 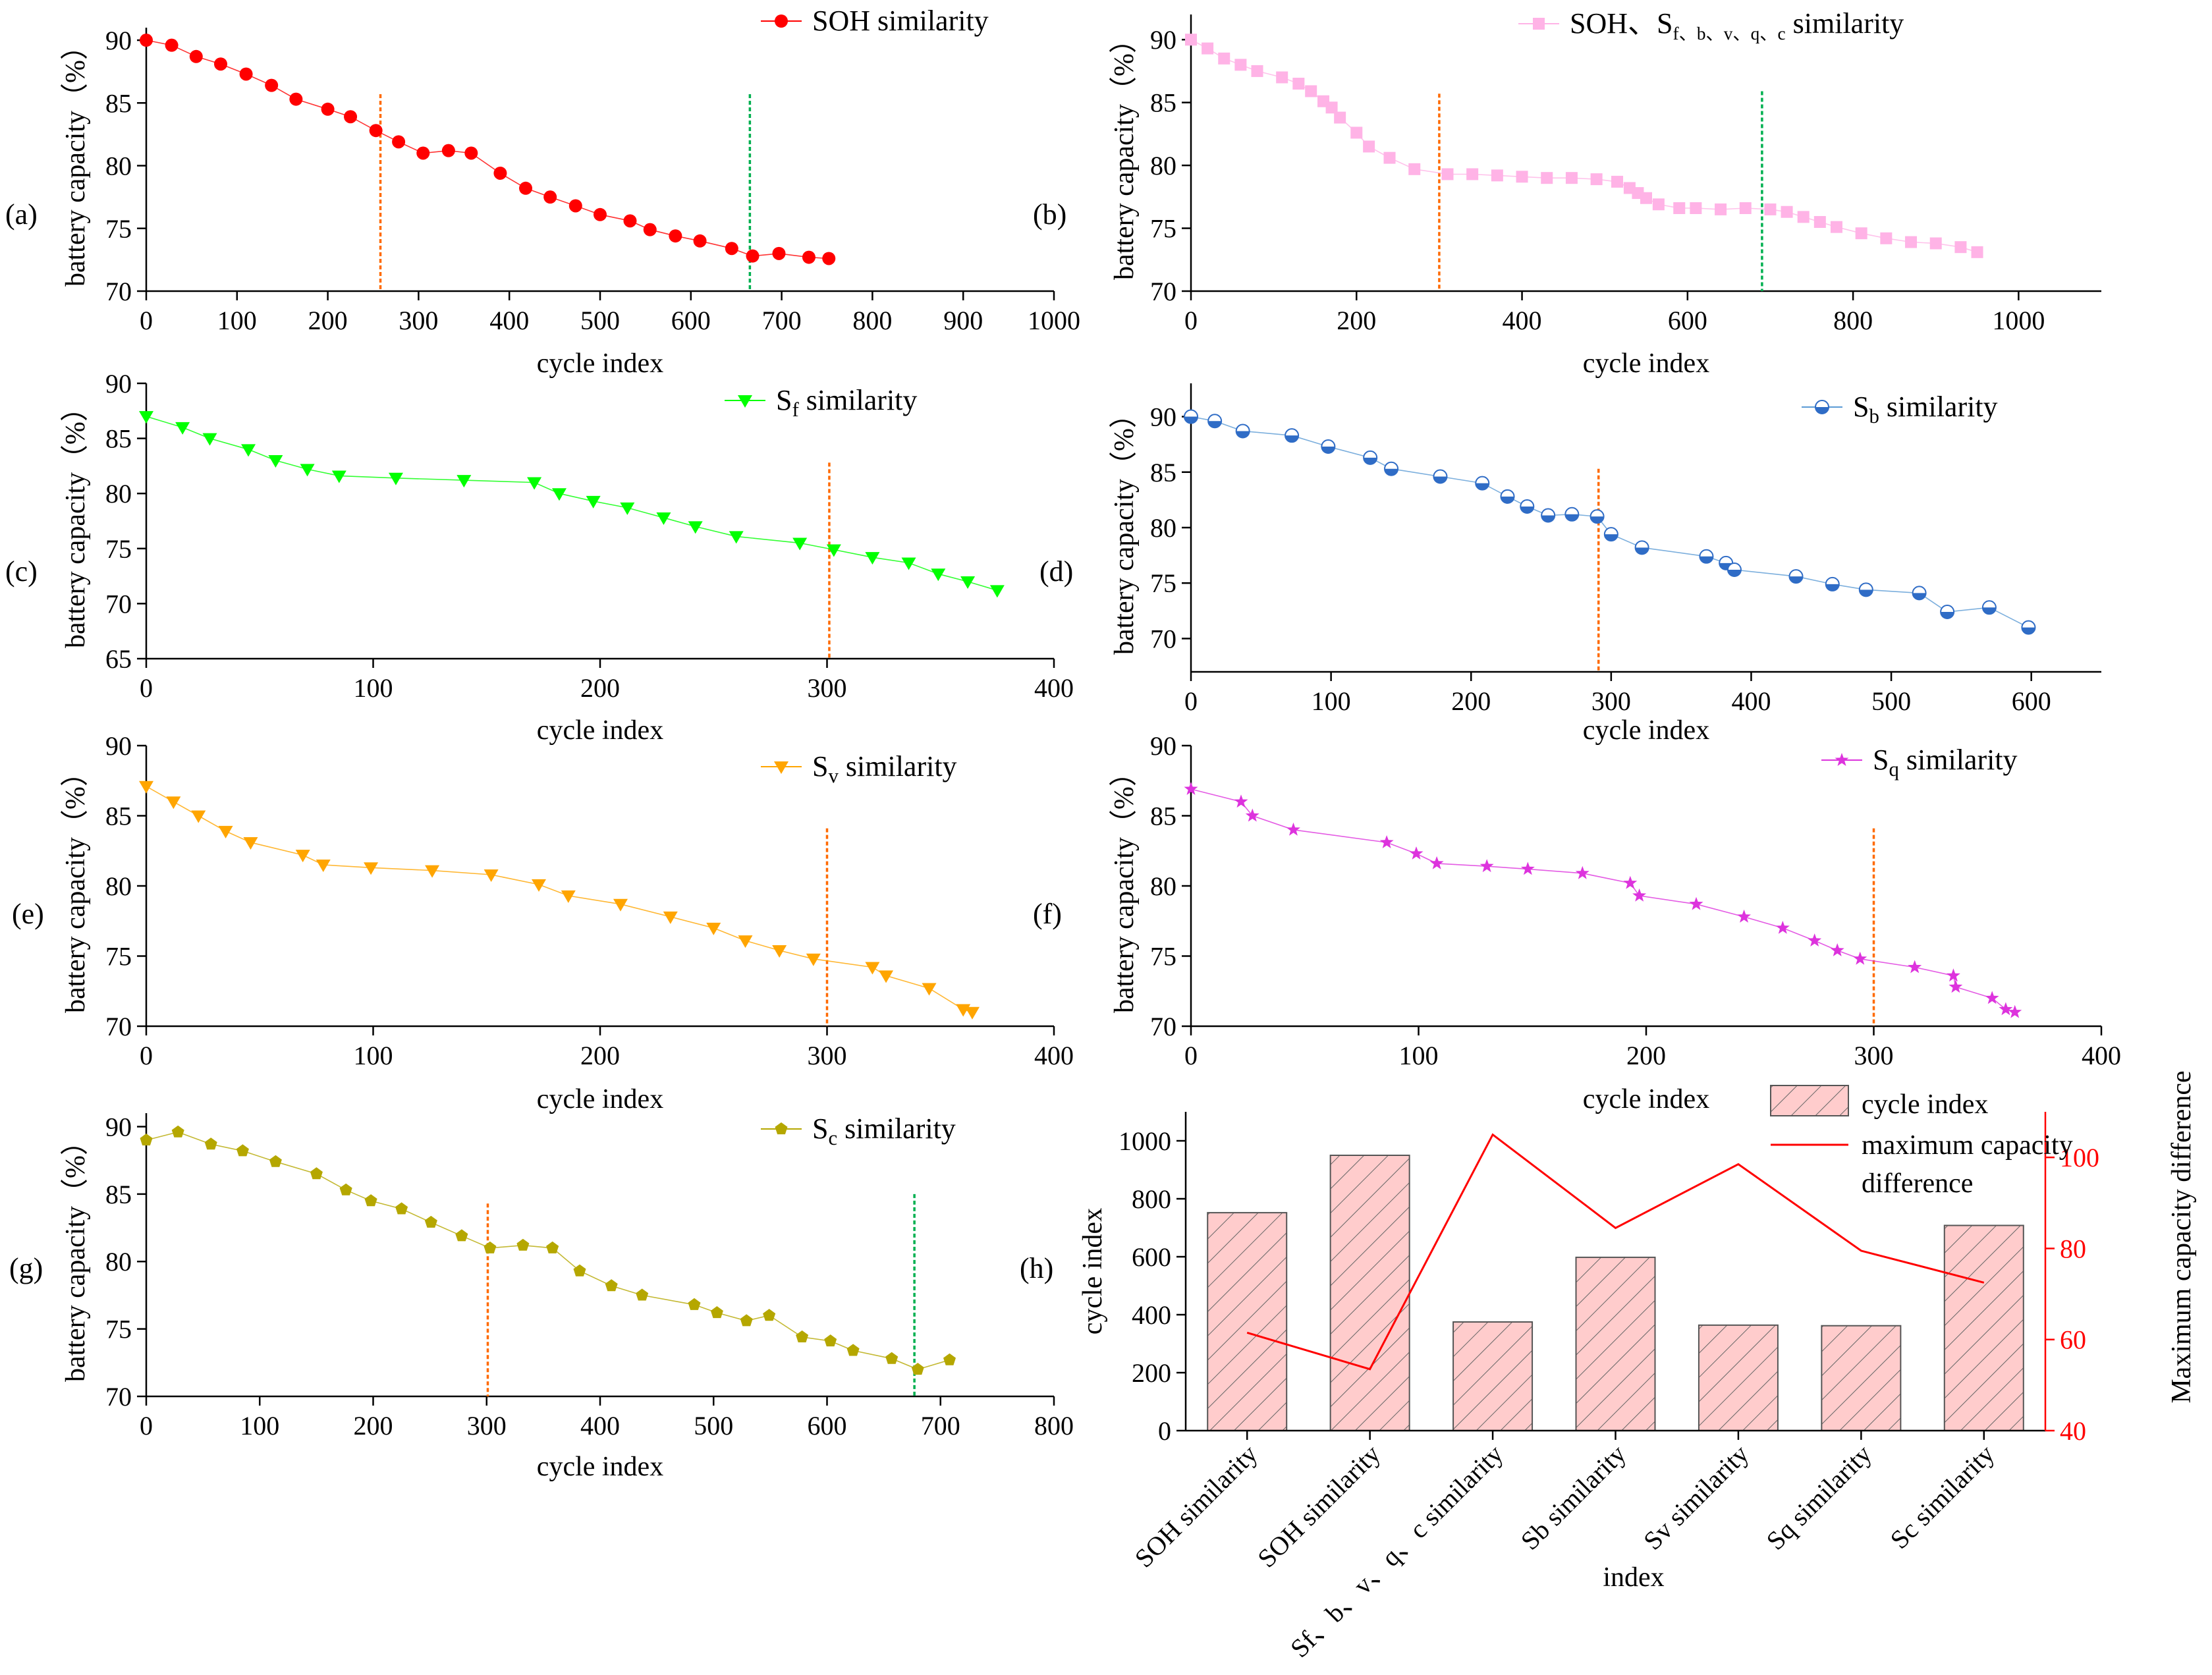 What do you see at coordinates (21, 571) in the screenshot?
I see `panel-label-c: (c)` at bounding box center [21, 571].